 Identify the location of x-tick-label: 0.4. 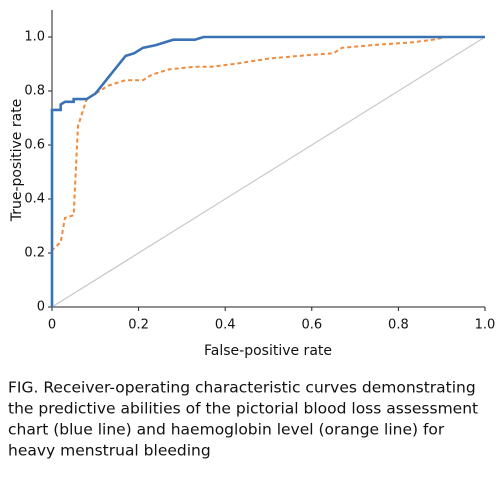
(225, 325).